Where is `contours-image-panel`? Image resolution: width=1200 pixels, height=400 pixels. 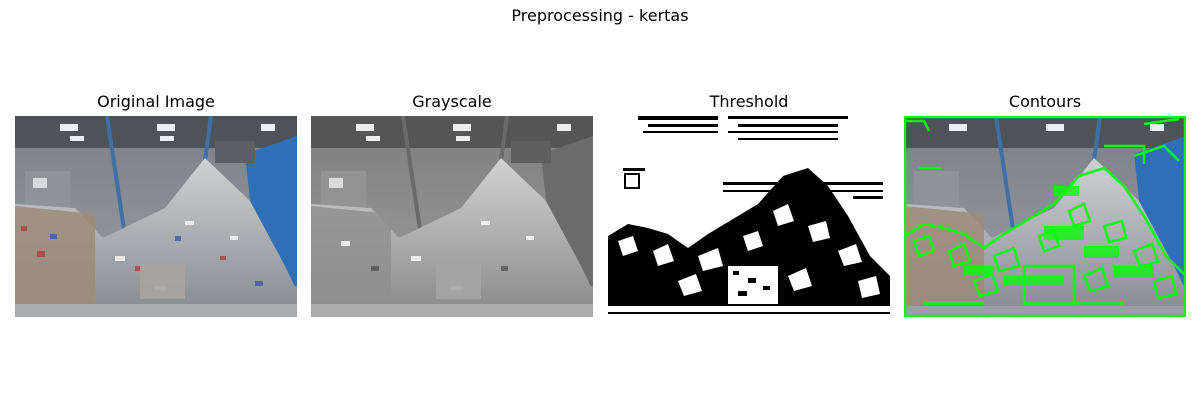 contours-image-panel is located at coordinates (1045, 216).